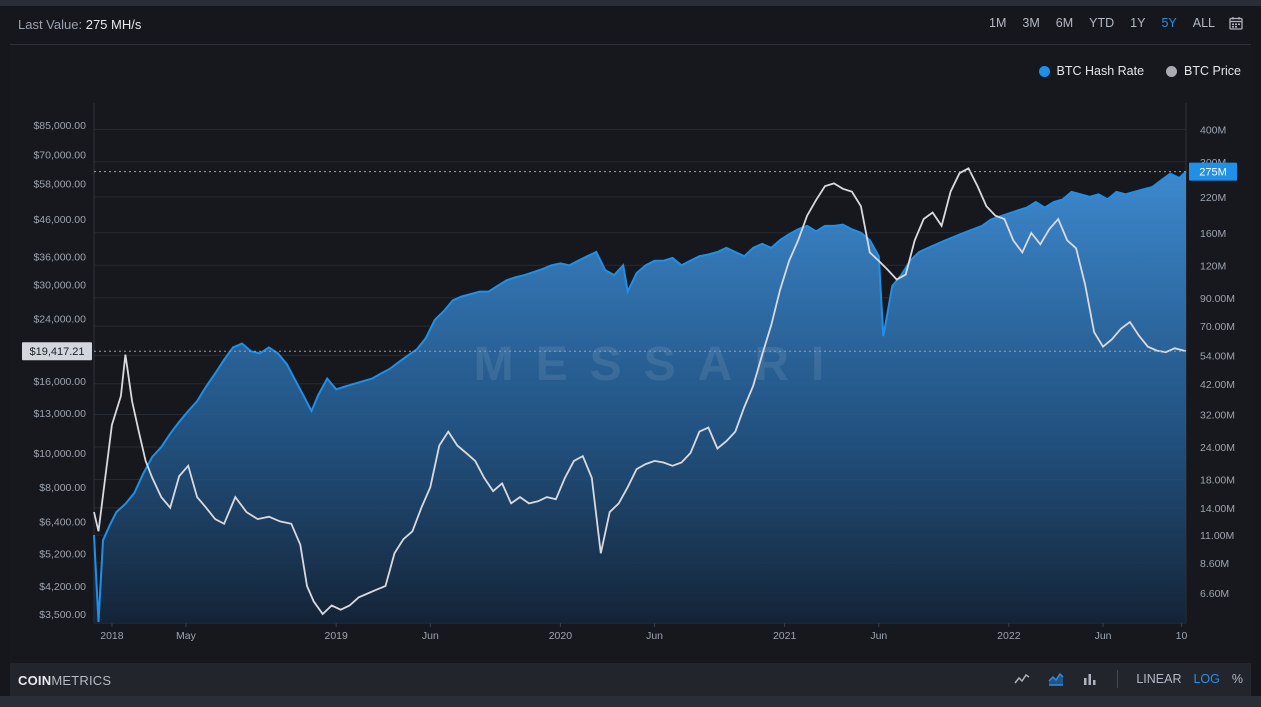 The image size is (1261, 707). I want to click on right-tick-label: 220M, so click(1213, 198).